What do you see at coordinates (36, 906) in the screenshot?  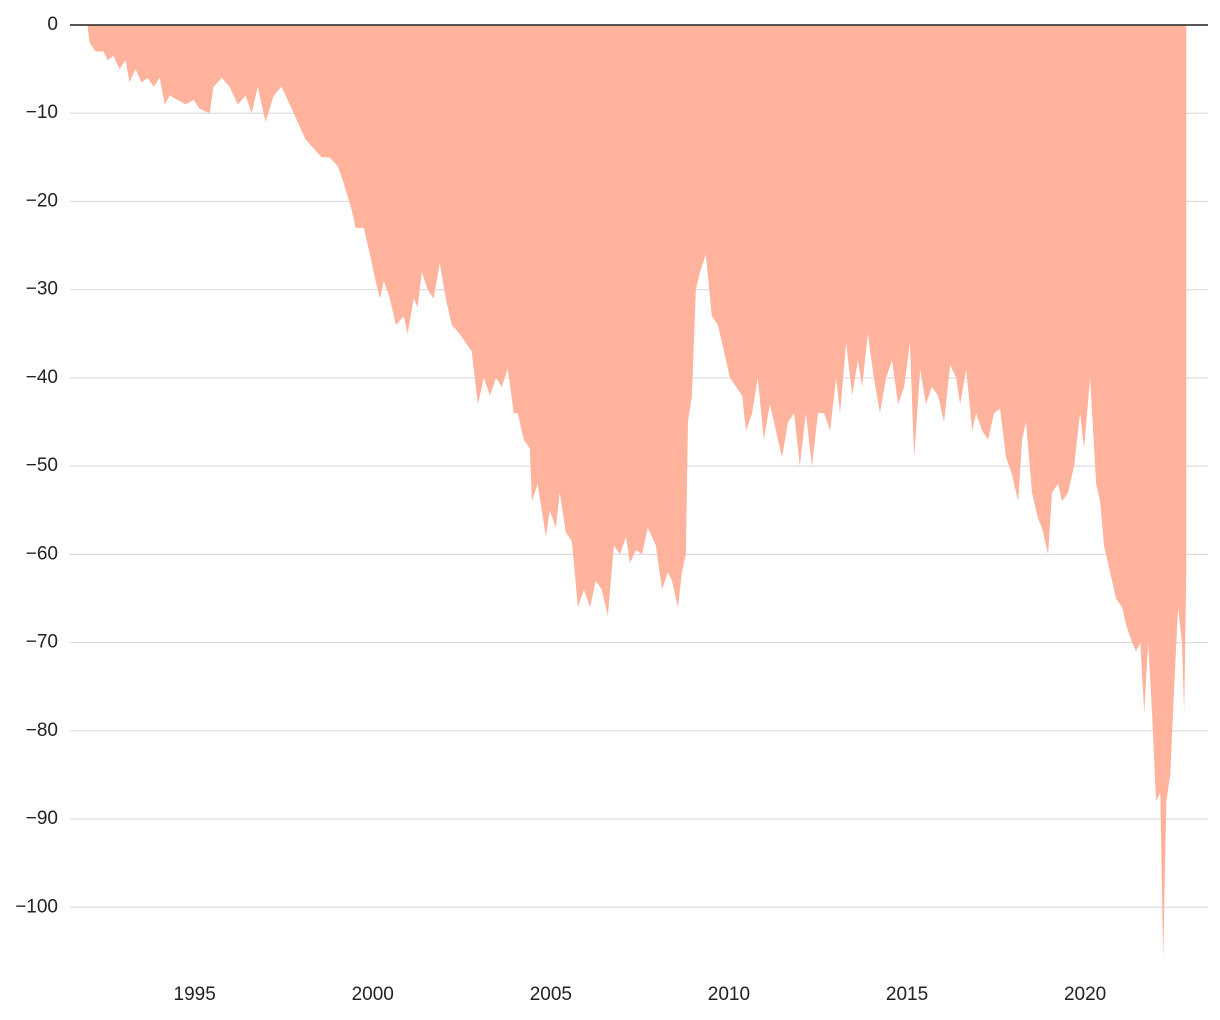 I see `y-tick-label: −100` at bounding box center [36, 906].